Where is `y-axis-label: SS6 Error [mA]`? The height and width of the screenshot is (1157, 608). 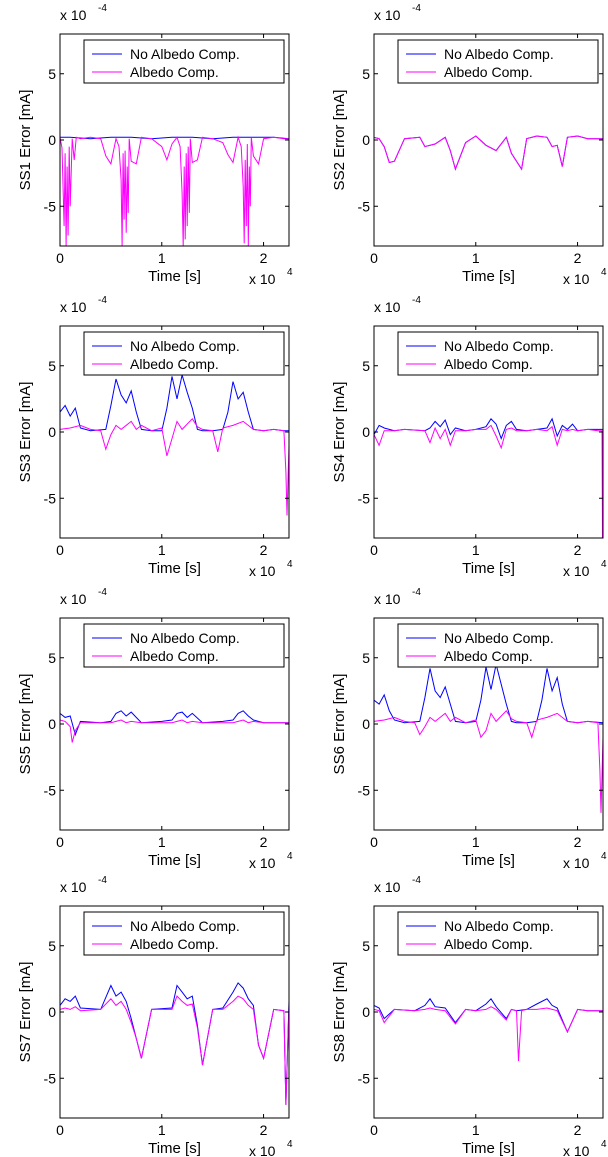 y-axis-label: SS6 Error [mA] is located at coordinates (339, 724).